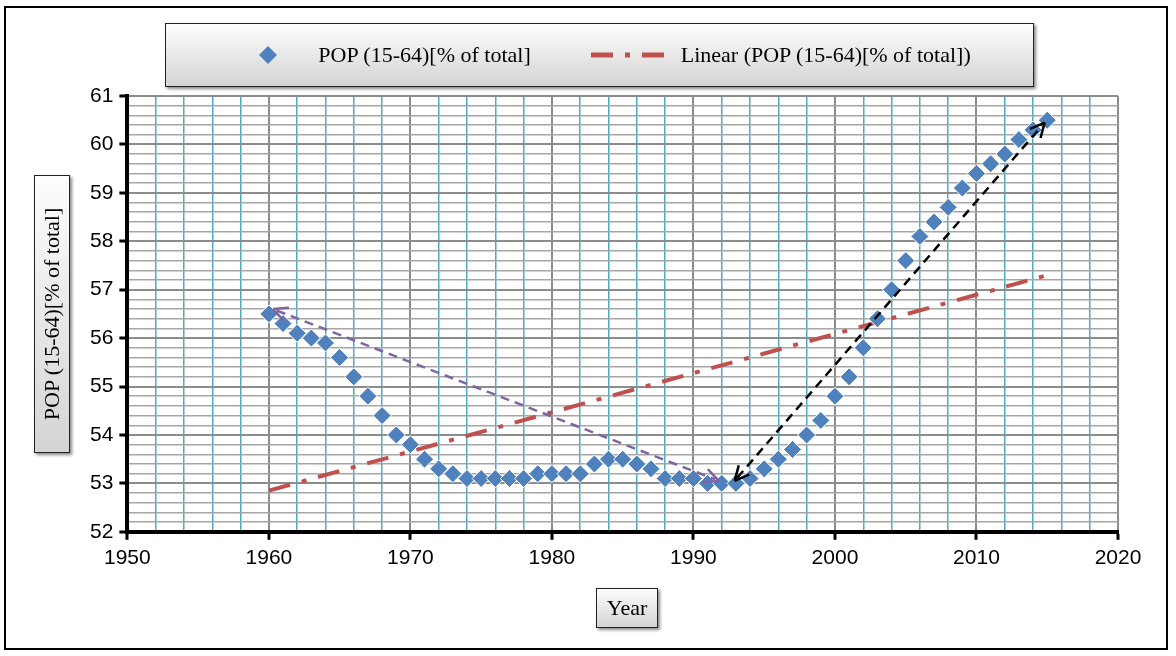 The width and height of the screenshot is (1176, 656). I want to click on y-tick-label: 55, so click(102, 385).